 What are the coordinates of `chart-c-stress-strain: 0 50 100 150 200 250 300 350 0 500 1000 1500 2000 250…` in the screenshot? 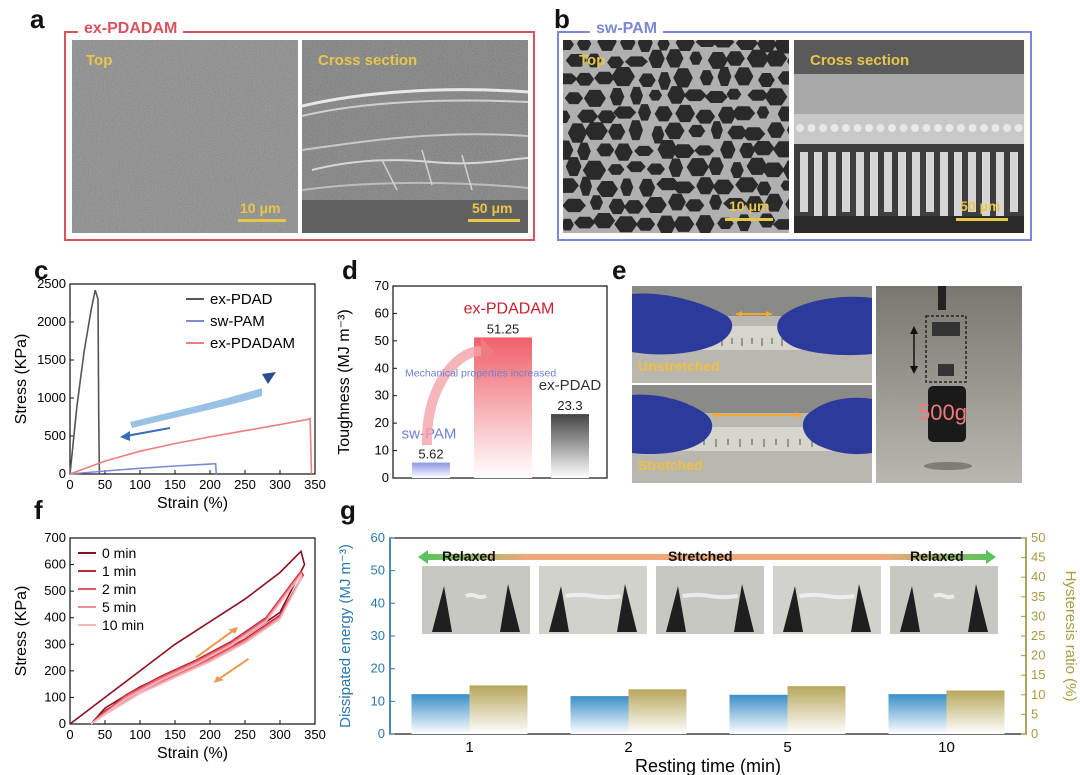 It's located at (169, 394).